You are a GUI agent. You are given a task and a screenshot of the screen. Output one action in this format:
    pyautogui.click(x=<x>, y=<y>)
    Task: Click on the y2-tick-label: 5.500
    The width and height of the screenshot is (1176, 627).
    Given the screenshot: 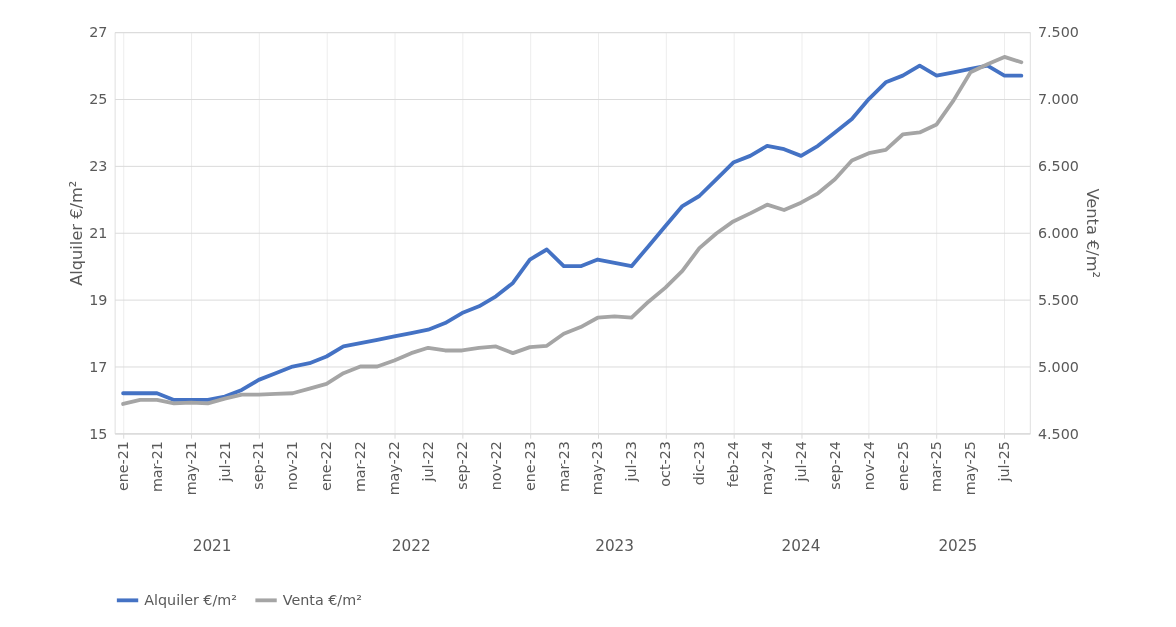 What is the action you would take?
    pyautogui.click(x=1058, y=299)
    